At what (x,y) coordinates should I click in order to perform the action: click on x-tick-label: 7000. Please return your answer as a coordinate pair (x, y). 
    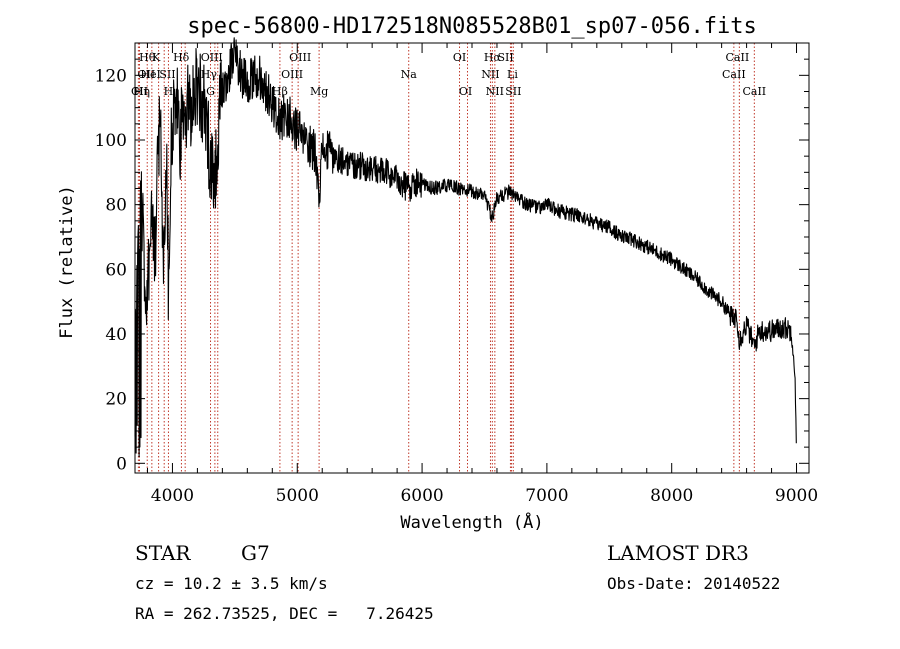
    Looking at the image, I should click on (546, 496).